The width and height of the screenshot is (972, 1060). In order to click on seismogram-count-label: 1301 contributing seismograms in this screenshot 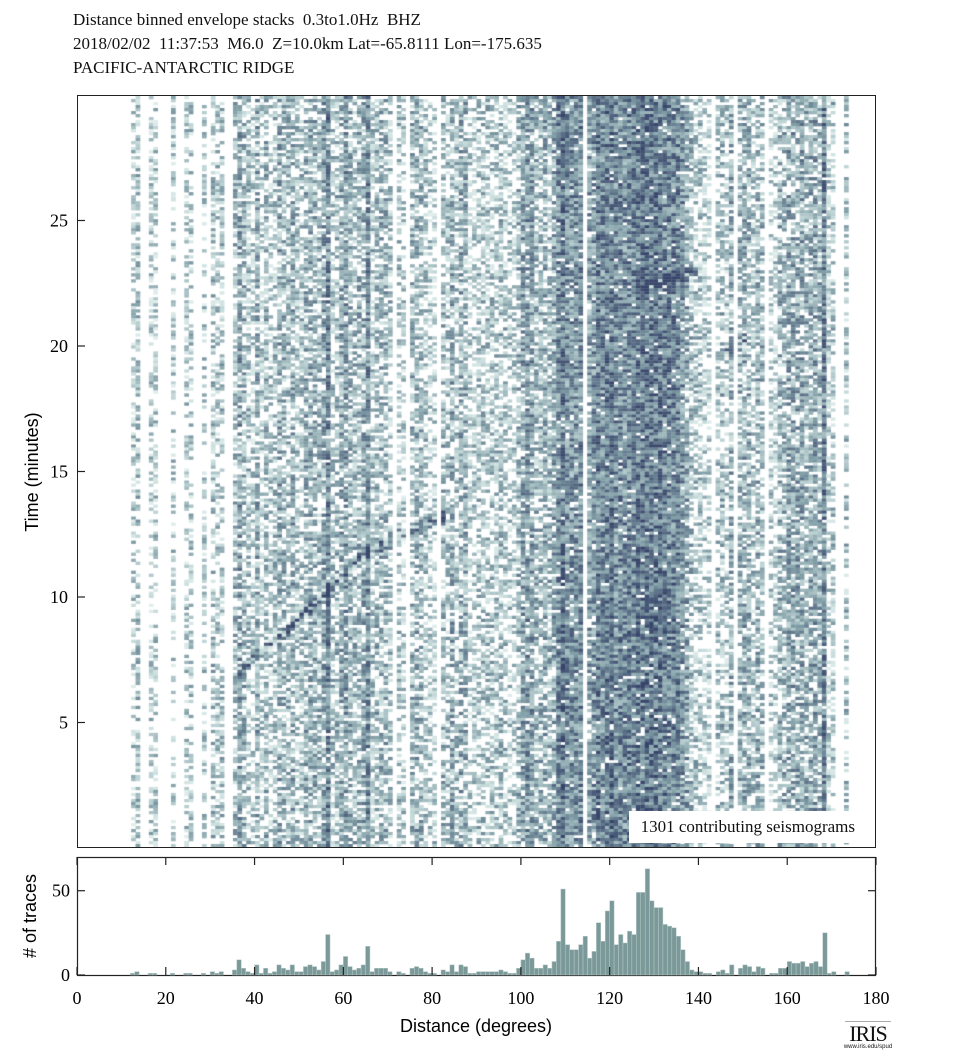, I will do `click(747, 827)`.